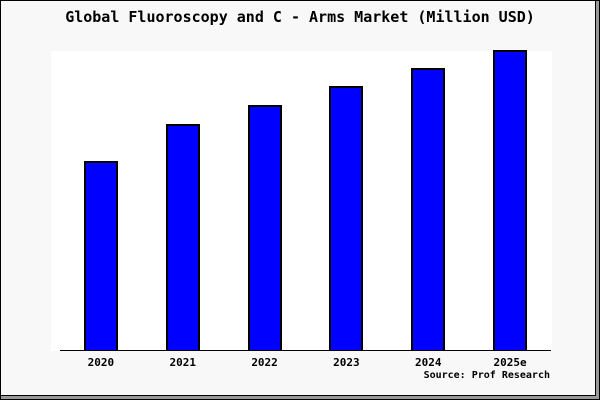  What do you see at coordinates (264, 362) in the screenshot?
I see `x-tick-label-2022: 2022` at bounding box center [264, 362].